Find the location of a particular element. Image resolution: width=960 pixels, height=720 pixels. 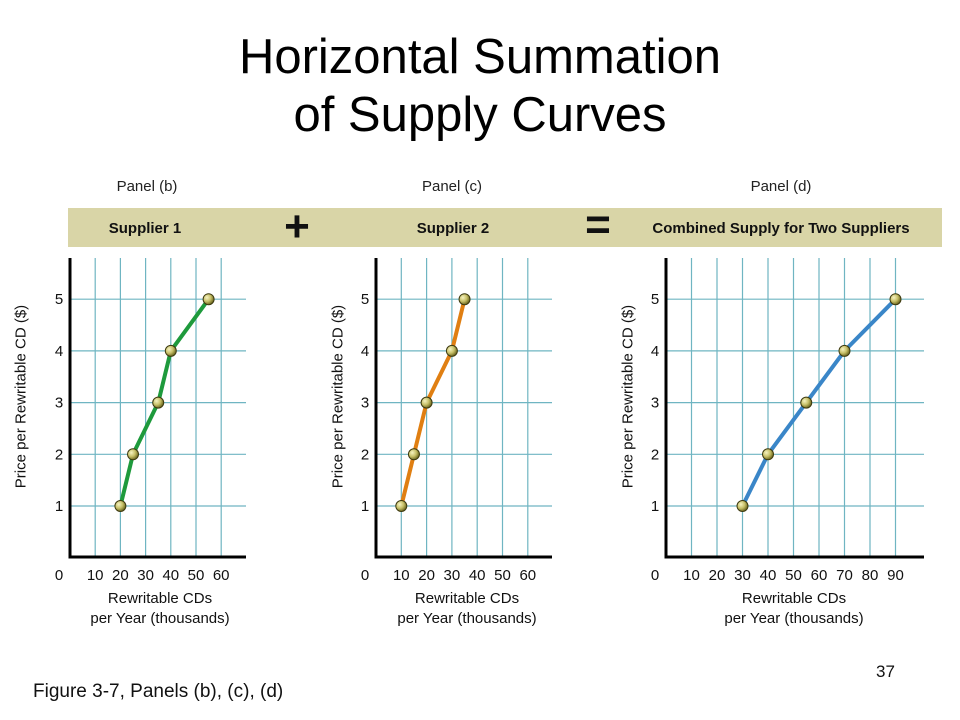

panel-b-x-axis-label-line-2: per Year (thousands) is located at coordinates (160, 618).